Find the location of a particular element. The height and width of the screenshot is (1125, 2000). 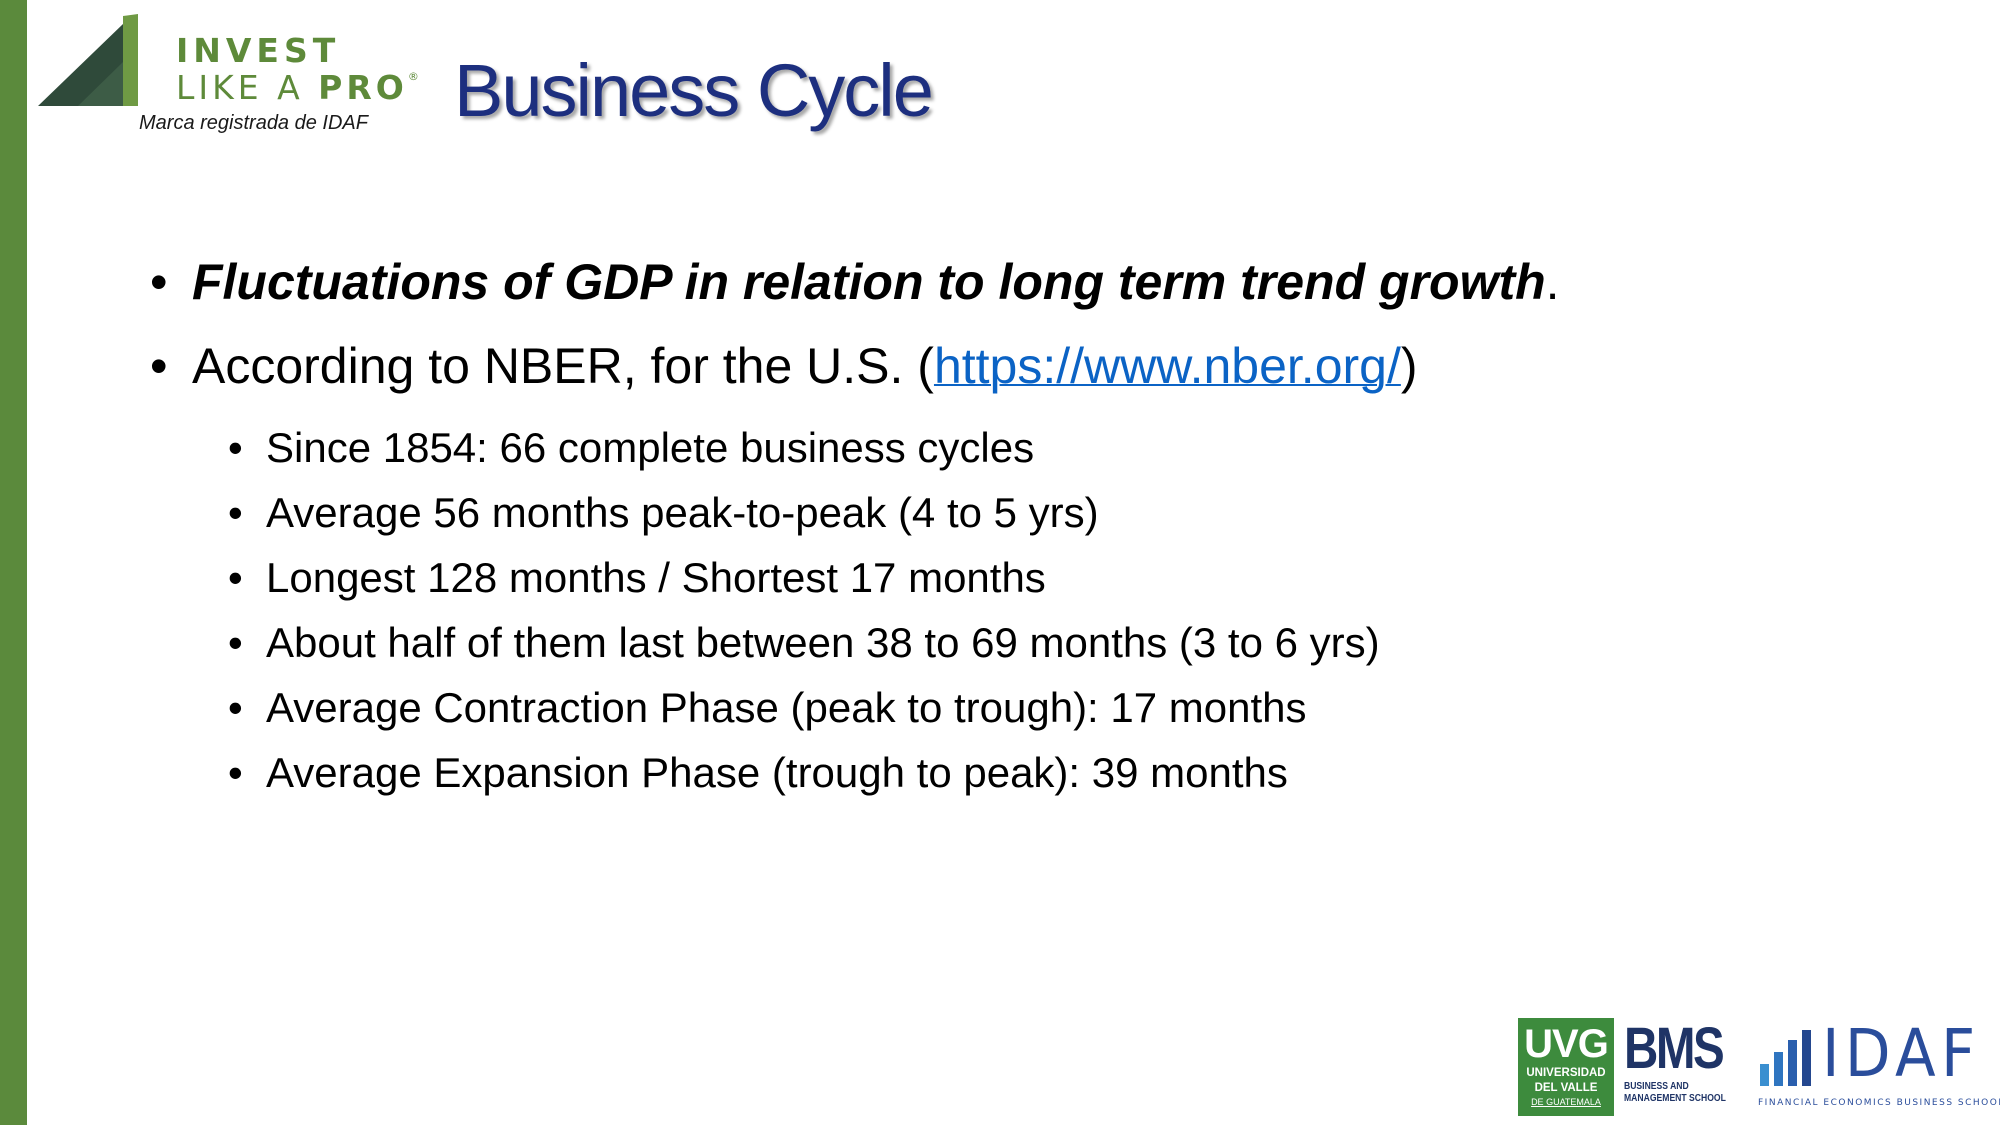

sub-bullet-text: Longest 128 months / Shortest 17 months is located at coordinates (656, 577).